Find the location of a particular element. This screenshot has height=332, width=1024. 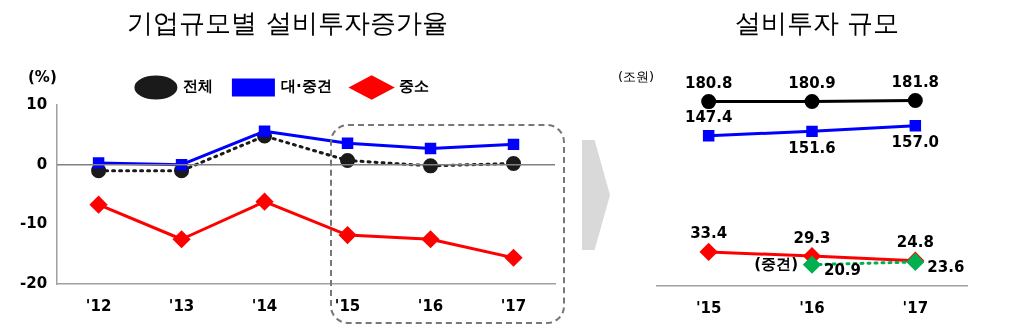

legend-label: 대·중견 is located at coordinates (306, 86).